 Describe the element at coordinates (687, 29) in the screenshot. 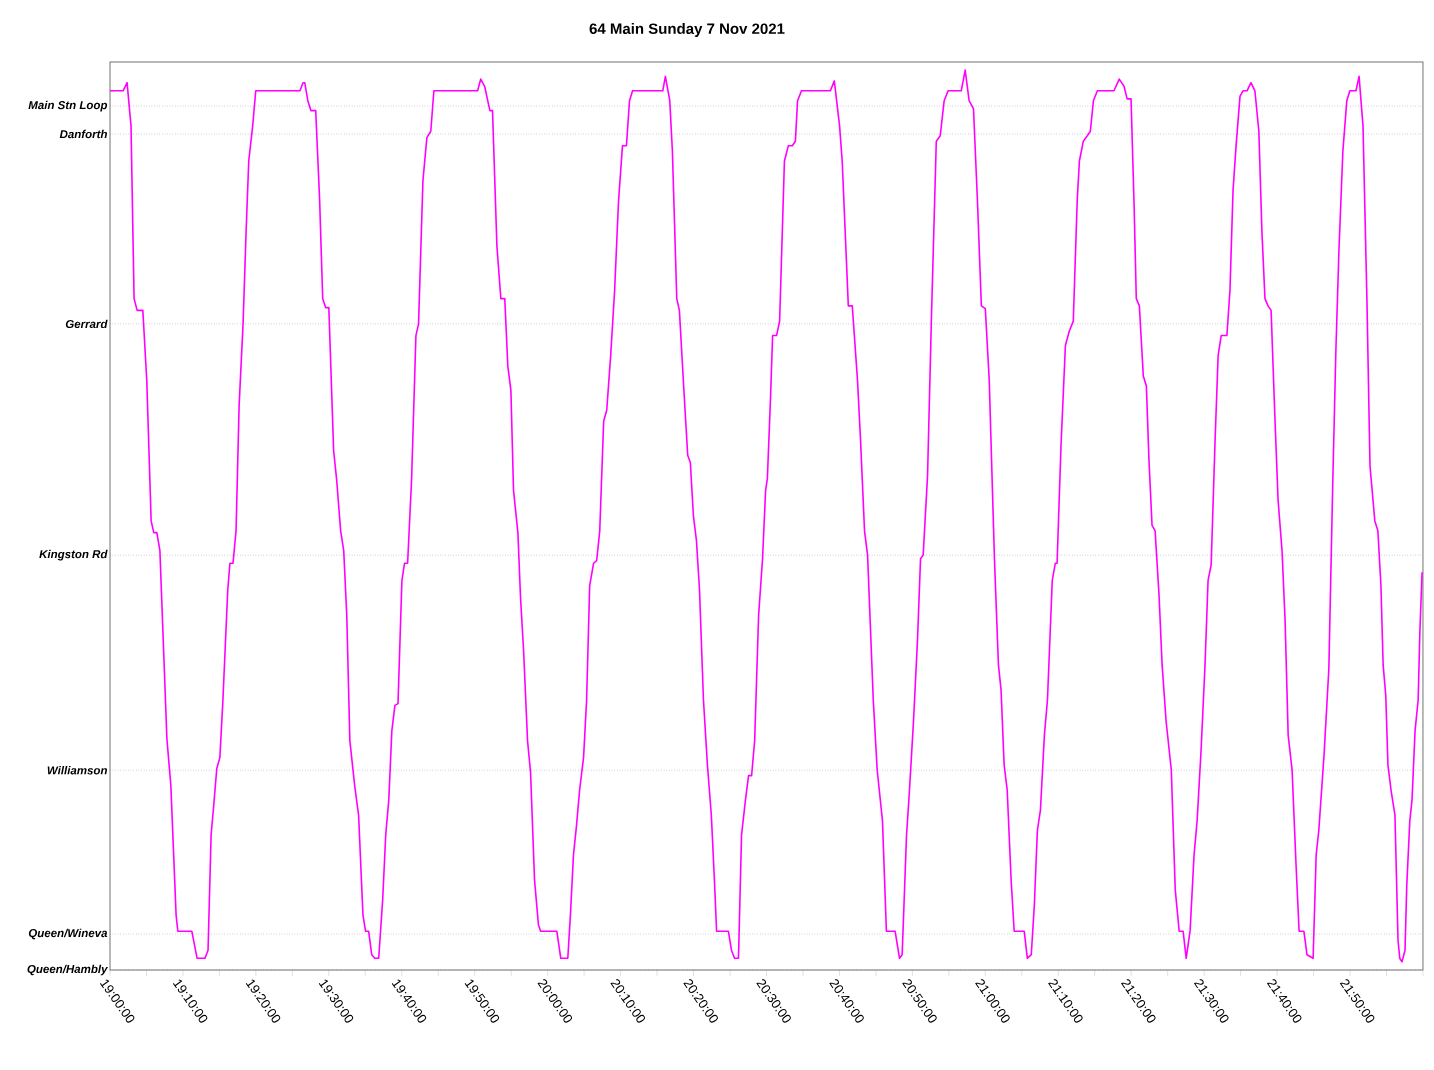

I see `chart-title: 64 Main Sunday 7 Nov 2021` at that location.